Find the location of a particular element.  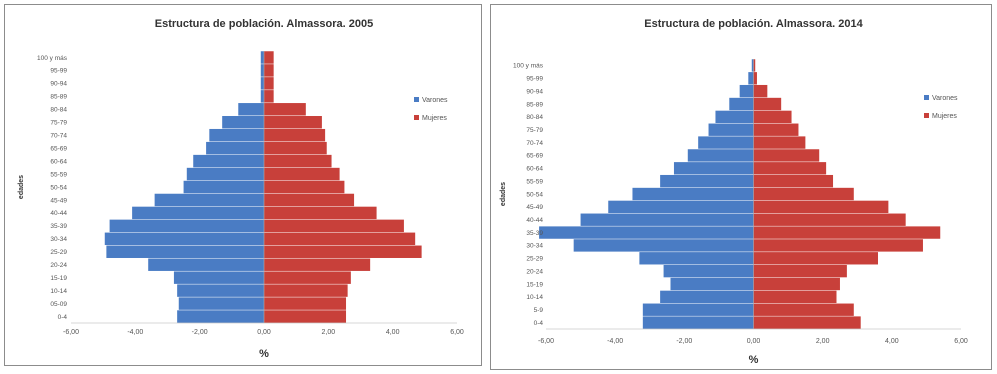

x-axis-label: % is located at coordinates (754, 360).